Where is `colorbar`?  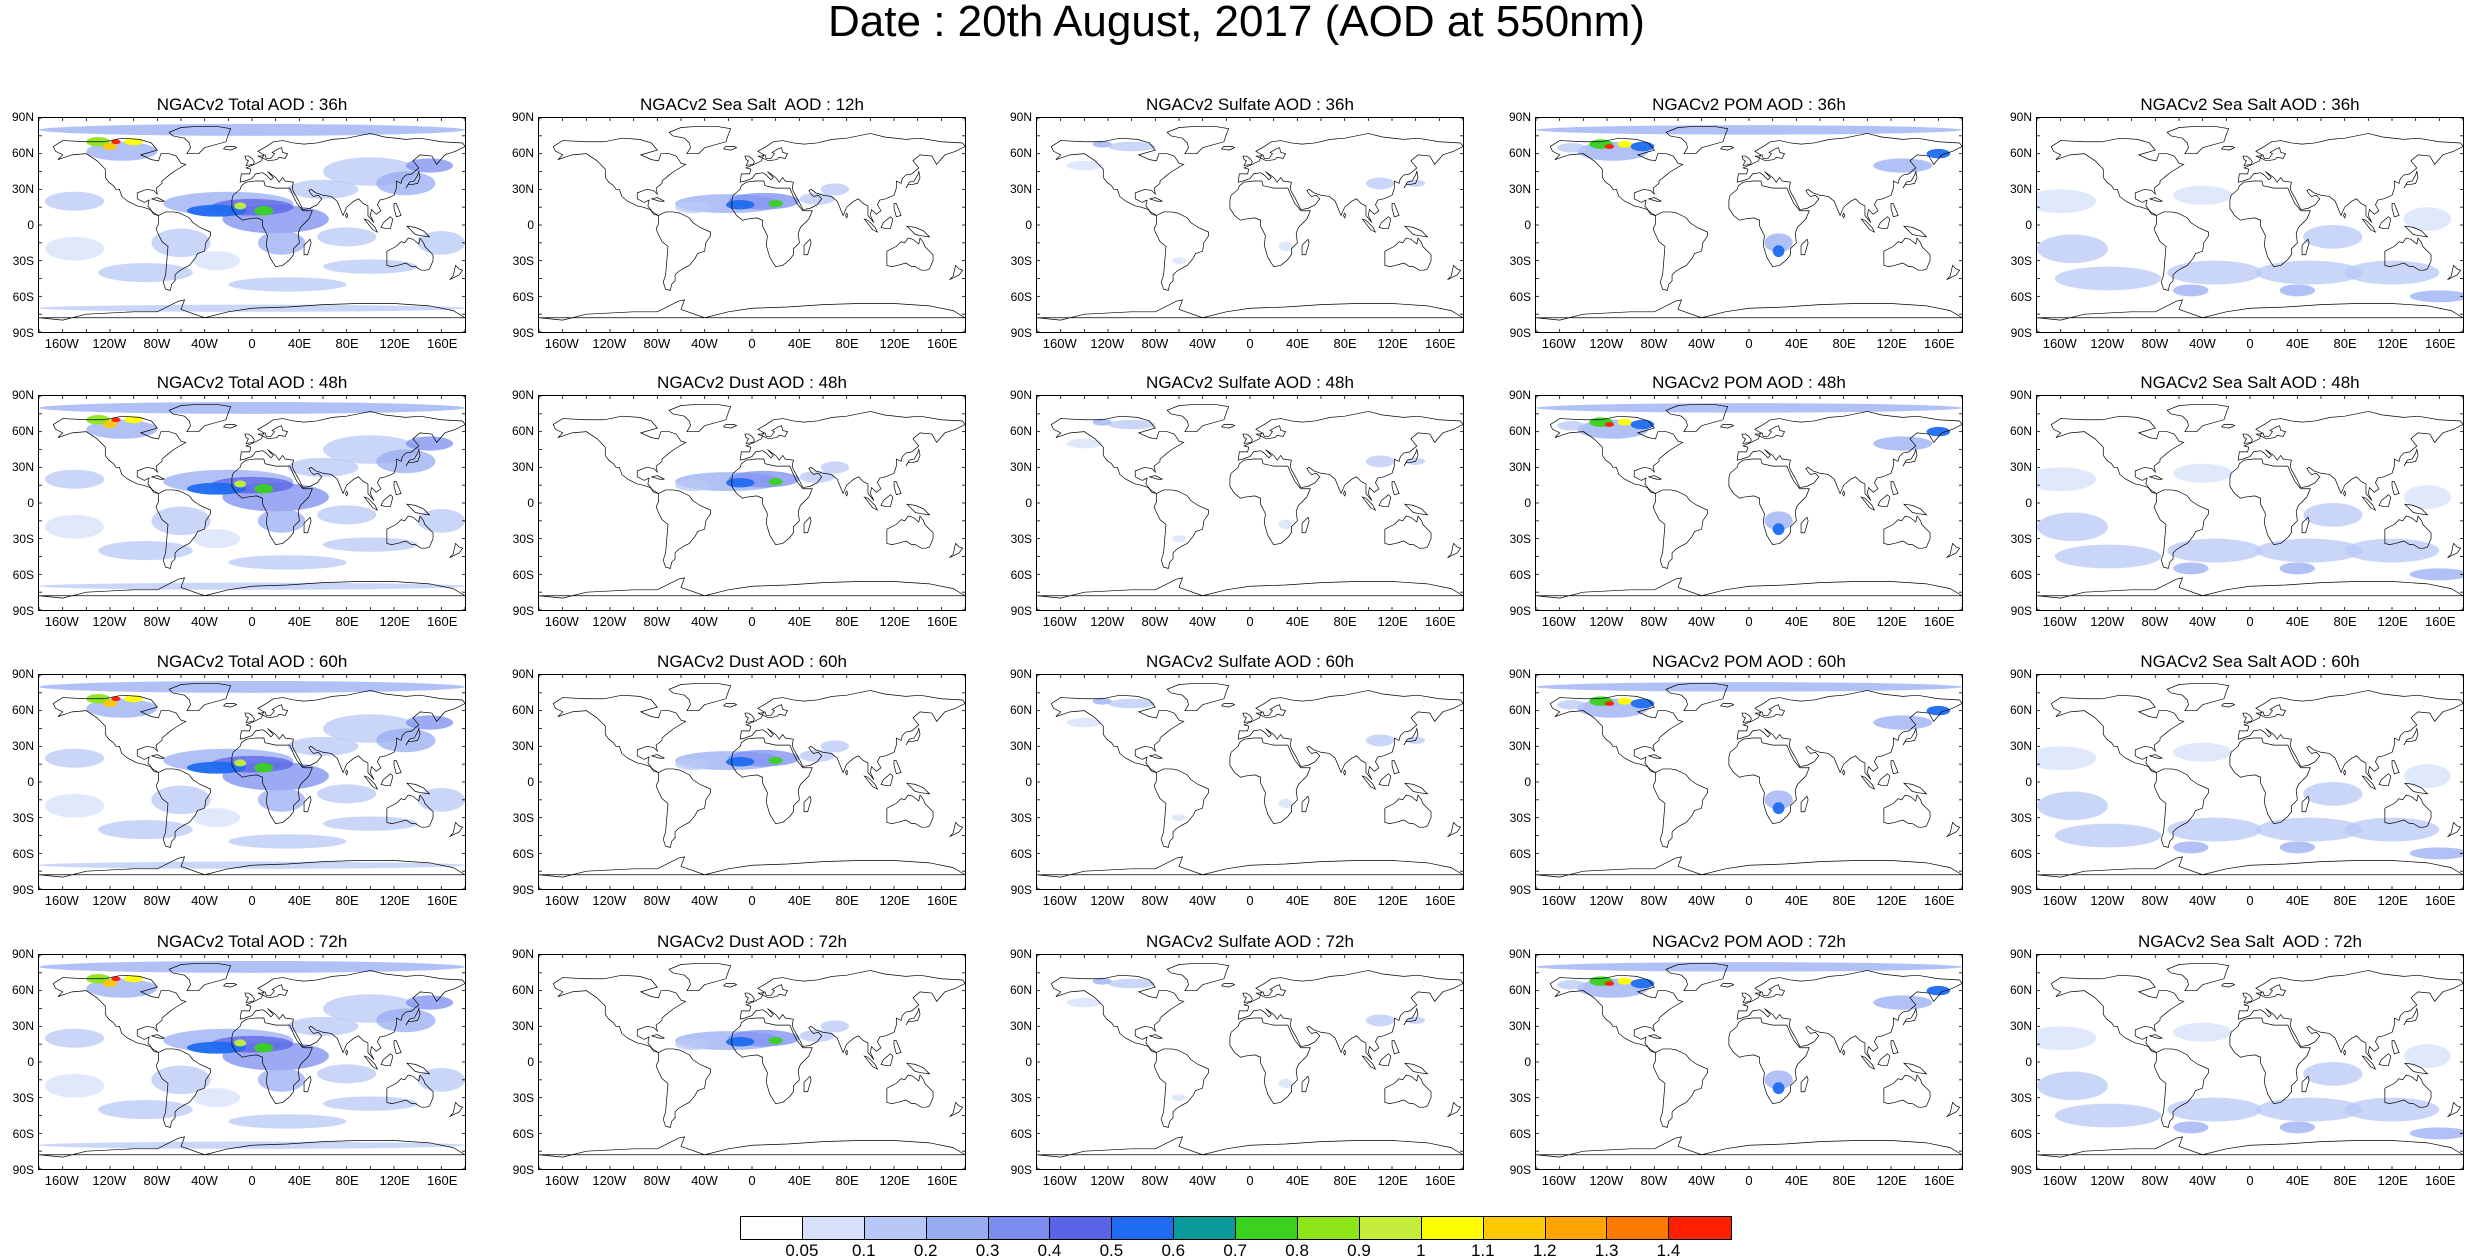 colorbar is located at coordinates (1236, 1228).